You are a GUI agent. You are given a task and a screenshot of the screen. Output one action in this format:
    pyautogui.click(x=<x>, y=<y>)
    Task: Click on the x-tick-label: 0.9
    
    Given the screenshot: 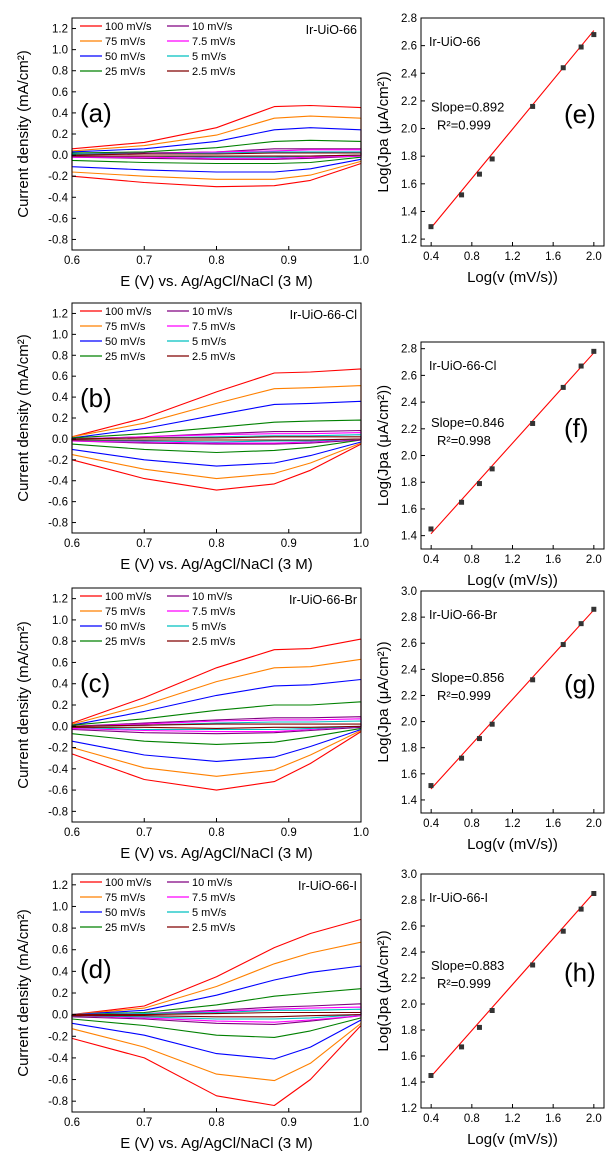 What is the action you would take?
    pyautogui.click(x=289, y=544)
    